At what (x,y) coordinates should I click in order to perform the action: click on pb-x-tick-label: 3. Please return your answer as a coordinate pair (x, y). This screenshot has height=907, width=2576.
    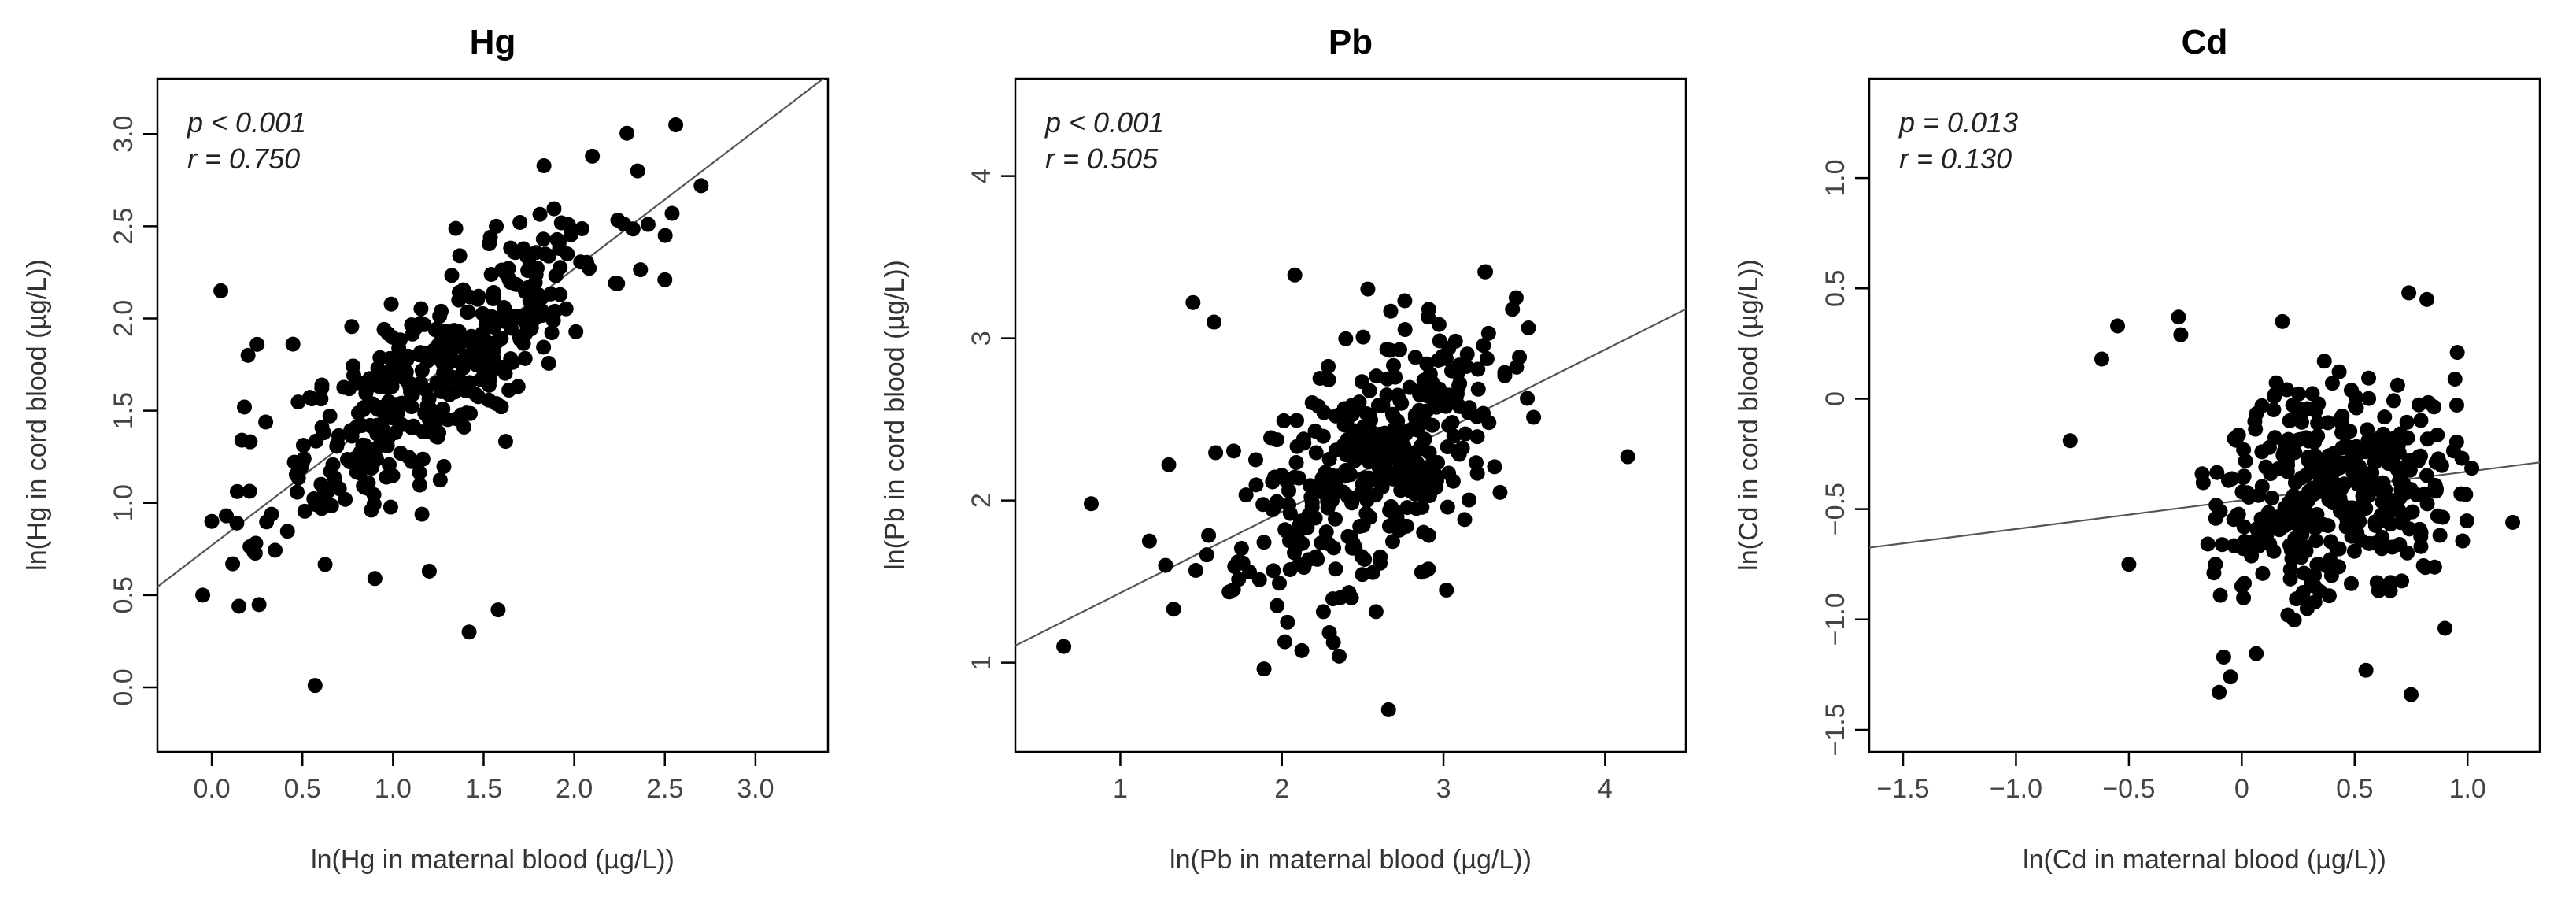
    Looking at the image, I should click on (1443, 789).